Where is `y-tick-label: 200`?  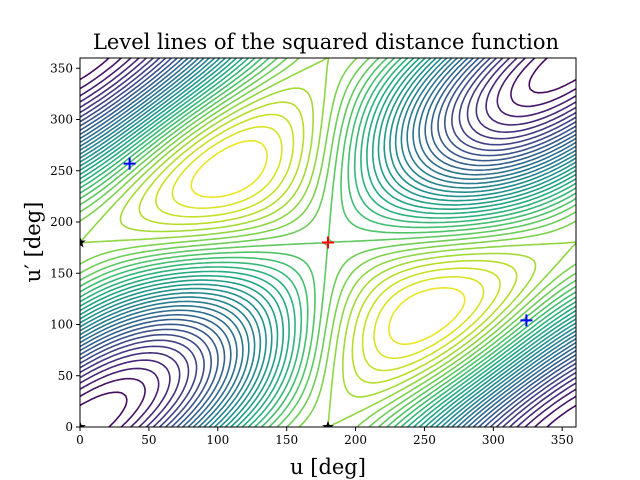 y-tick-label: 200 is located at coordinates (61, 222).